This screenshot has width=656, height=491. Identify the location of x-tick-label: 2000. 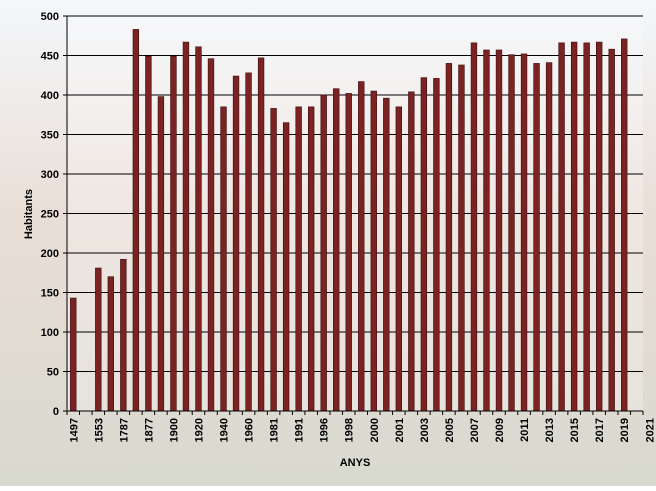
(375, 430).